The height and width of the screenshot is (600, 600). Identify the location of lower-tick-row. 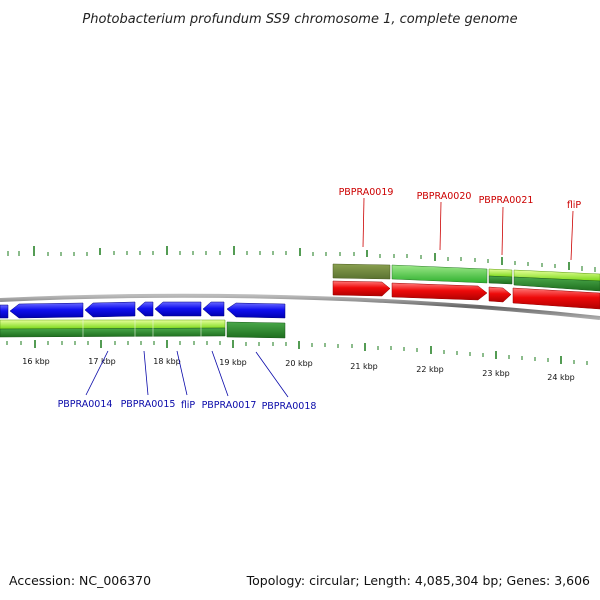
(297, 352).